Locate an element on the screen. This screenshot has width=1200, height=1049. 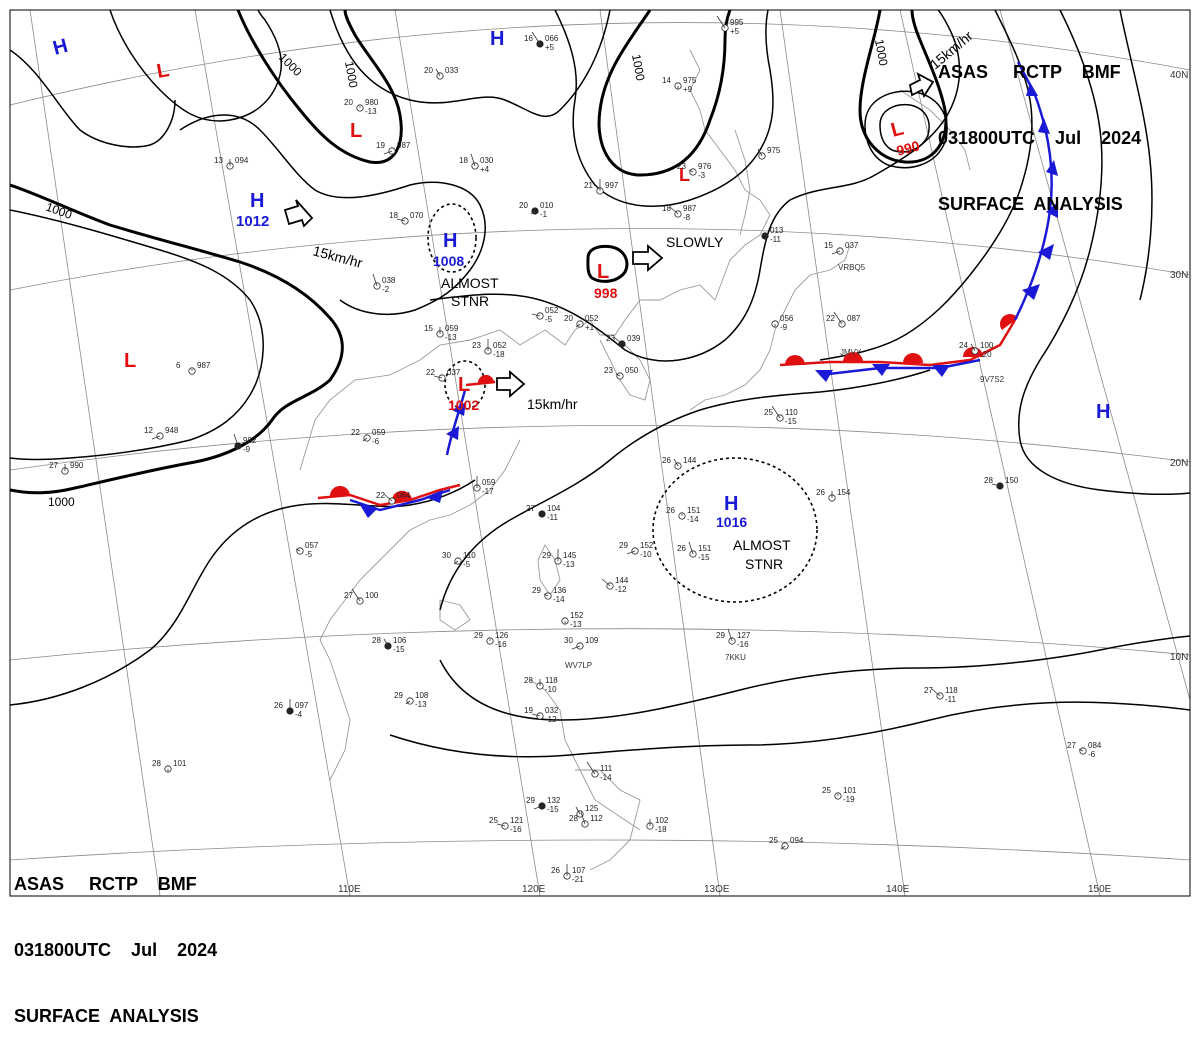
station-pressure: 100 is located at coordinates (987, 345).